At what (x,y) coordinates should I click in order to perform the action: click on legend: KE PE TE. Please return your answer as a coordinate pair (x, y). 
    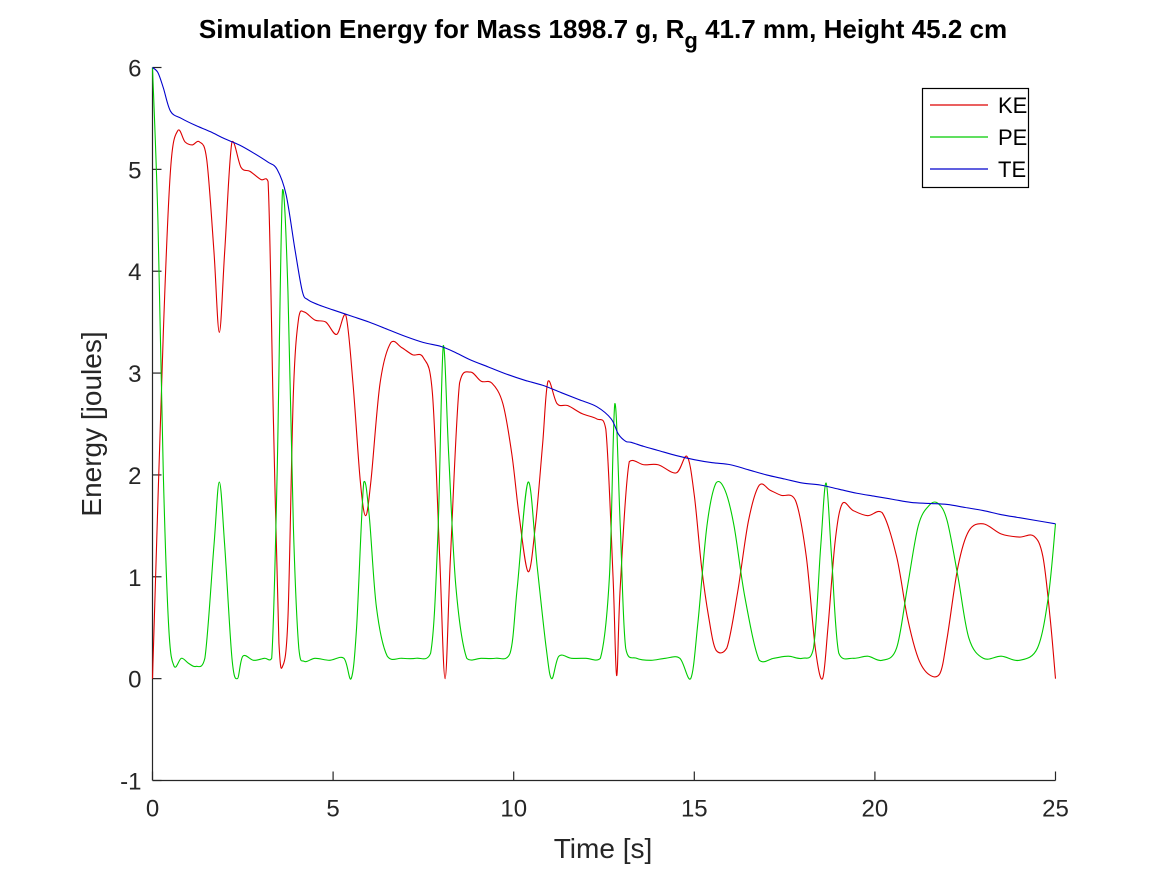
    Looking at the image, I should click on (975, 138).